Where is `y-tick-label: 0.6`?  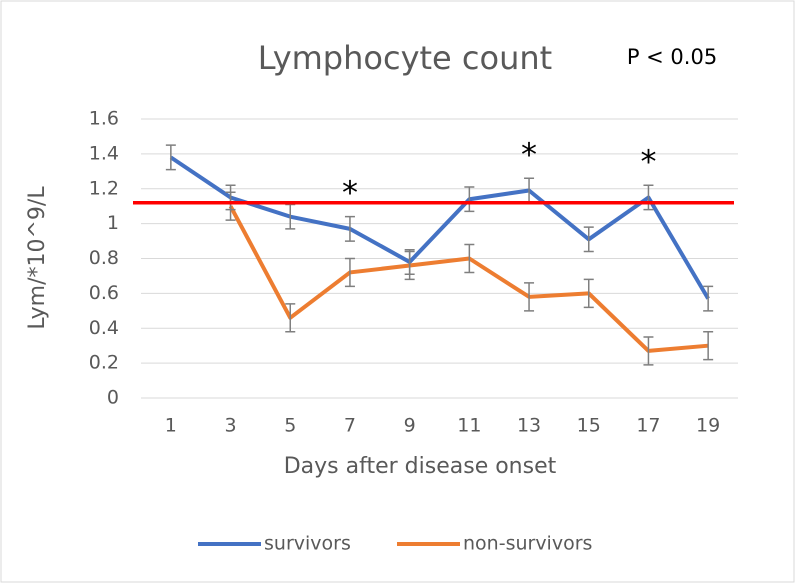
y-tick-label: 0.6 is located at coordinates (104, 293).